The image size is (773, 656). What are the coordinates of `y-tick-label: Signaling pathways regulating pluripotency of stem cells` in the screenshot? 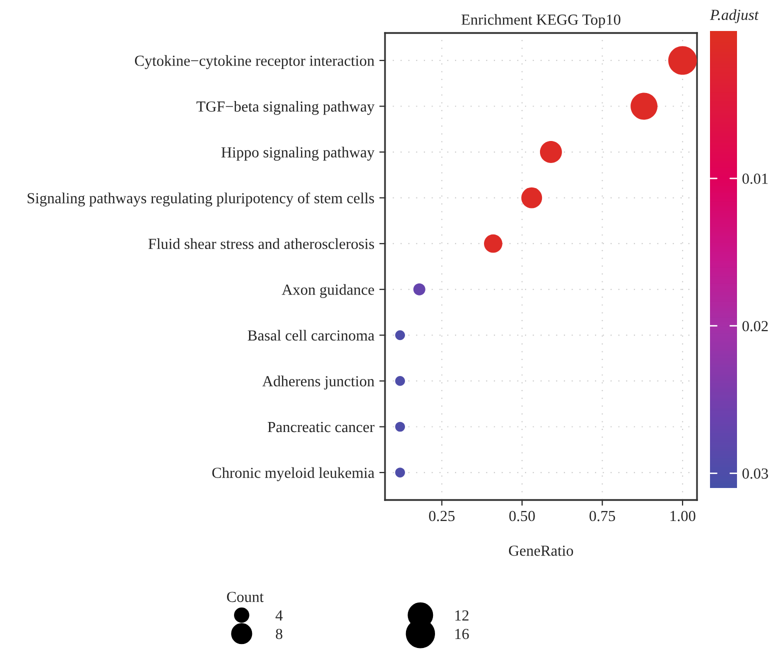 It's located at (201, 199).